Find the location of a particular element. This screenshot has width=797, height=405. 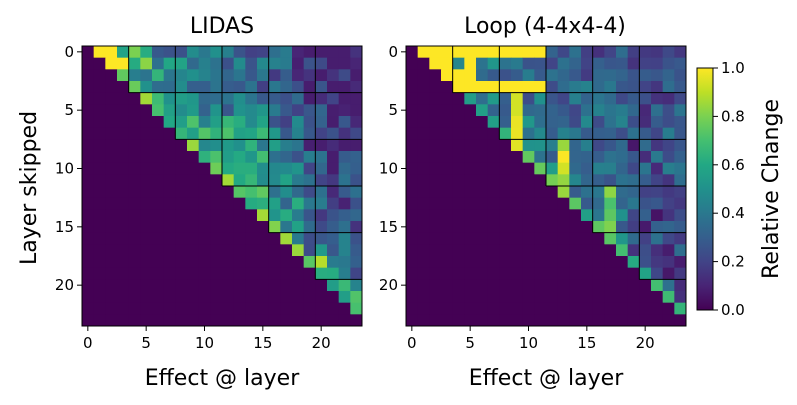

y-axis-ticks: 0 5 10 15 20 is located at coordinates (392, 168).